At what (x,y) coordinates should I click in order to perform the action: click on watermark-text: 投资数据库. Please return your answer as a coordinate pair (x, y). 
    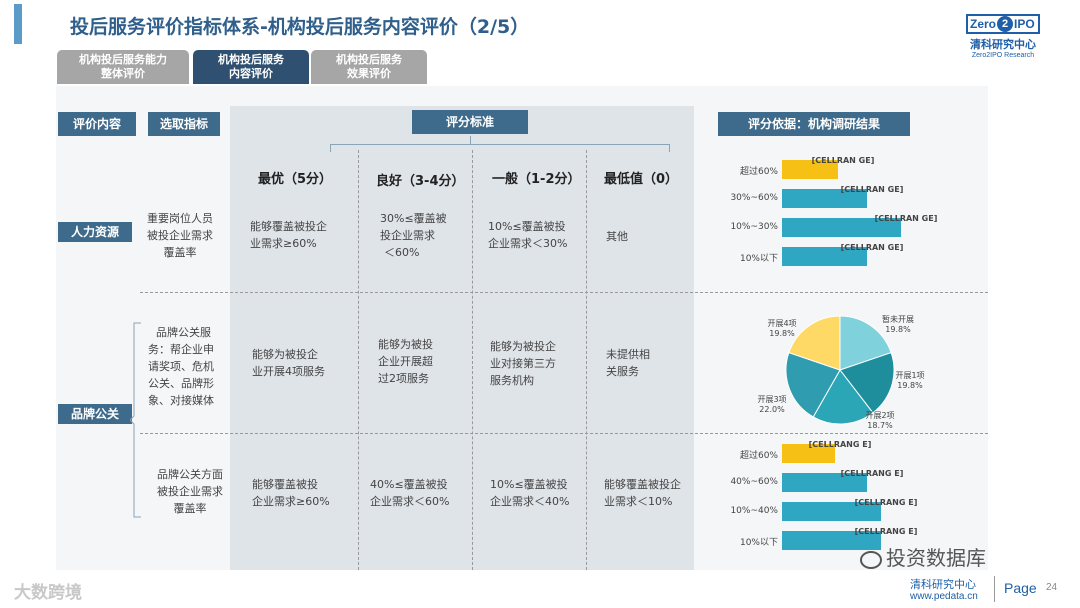
    Looking at the image, I should click on (923, 556).